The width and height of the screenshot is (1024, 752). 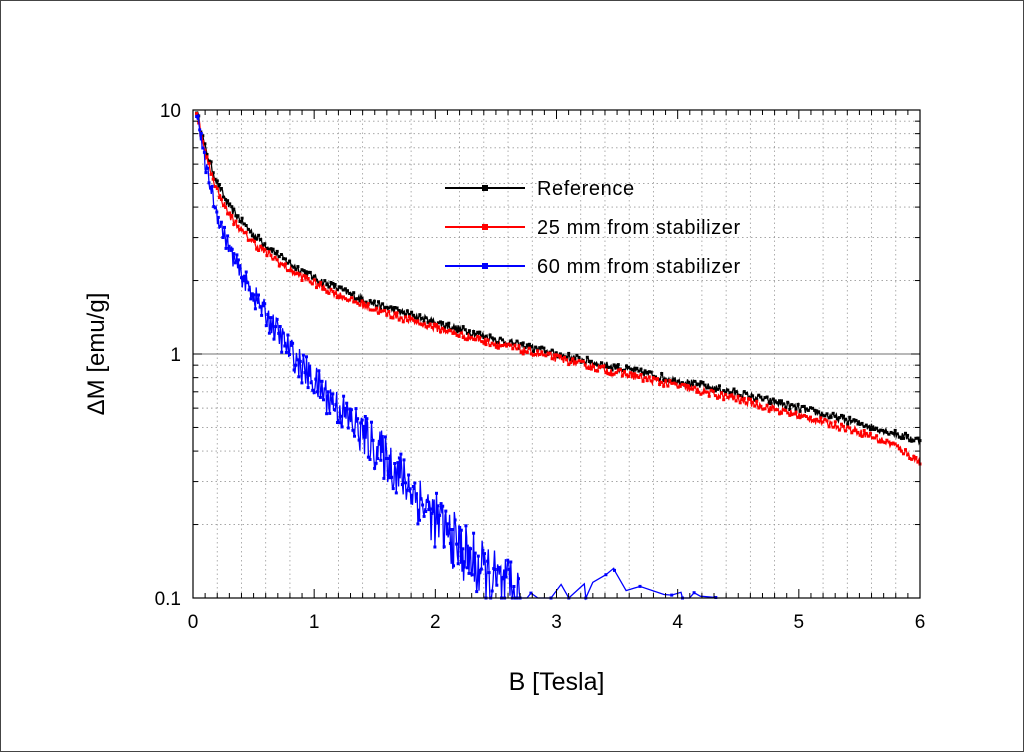 I want to click on y-tick-label: 10, so click(x=170, y=111).